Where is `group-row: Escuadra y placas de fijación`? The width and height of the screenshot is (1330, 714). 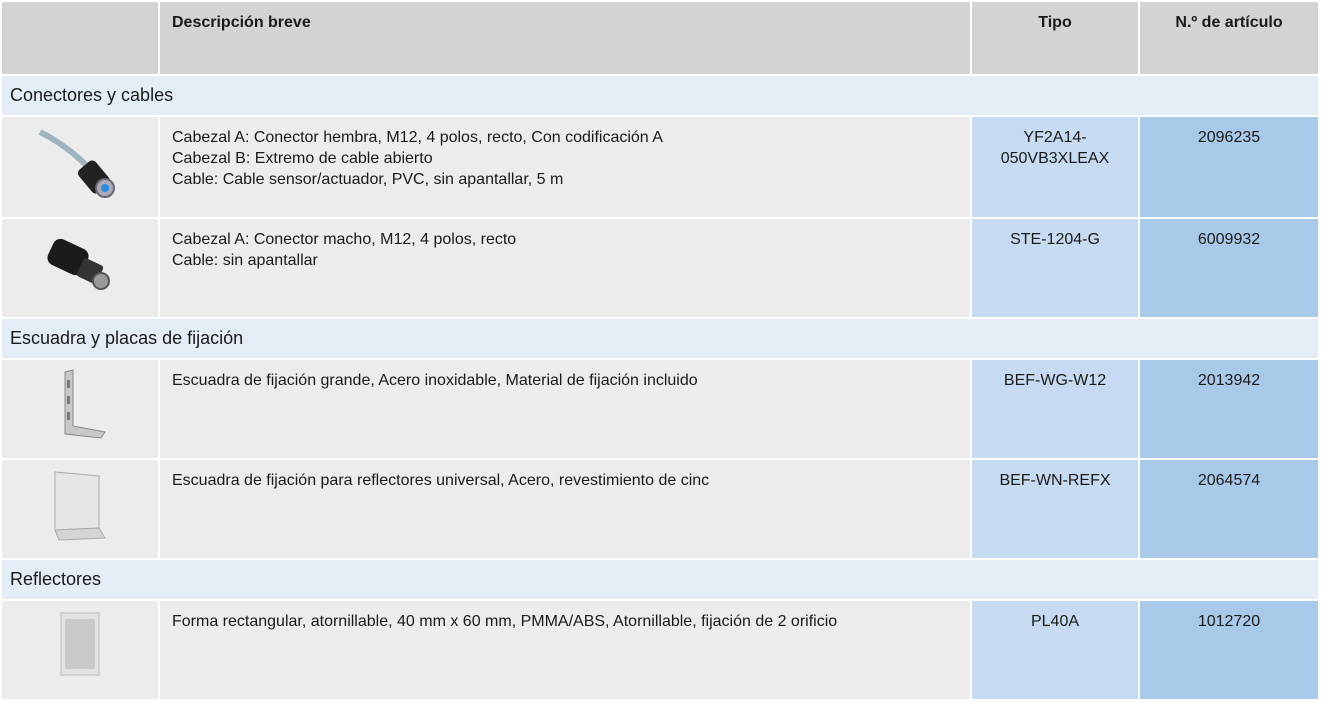
group-row: Escuadra y placas de fijación is located at coordinates (660, 338).